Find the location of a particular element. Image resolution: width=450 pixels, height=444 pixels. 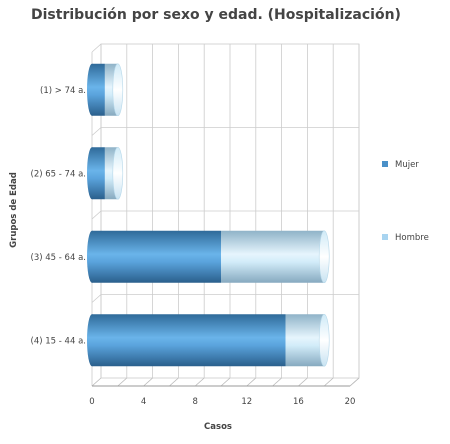

x-tick-label: 0 is located at coordinates (91, 402).